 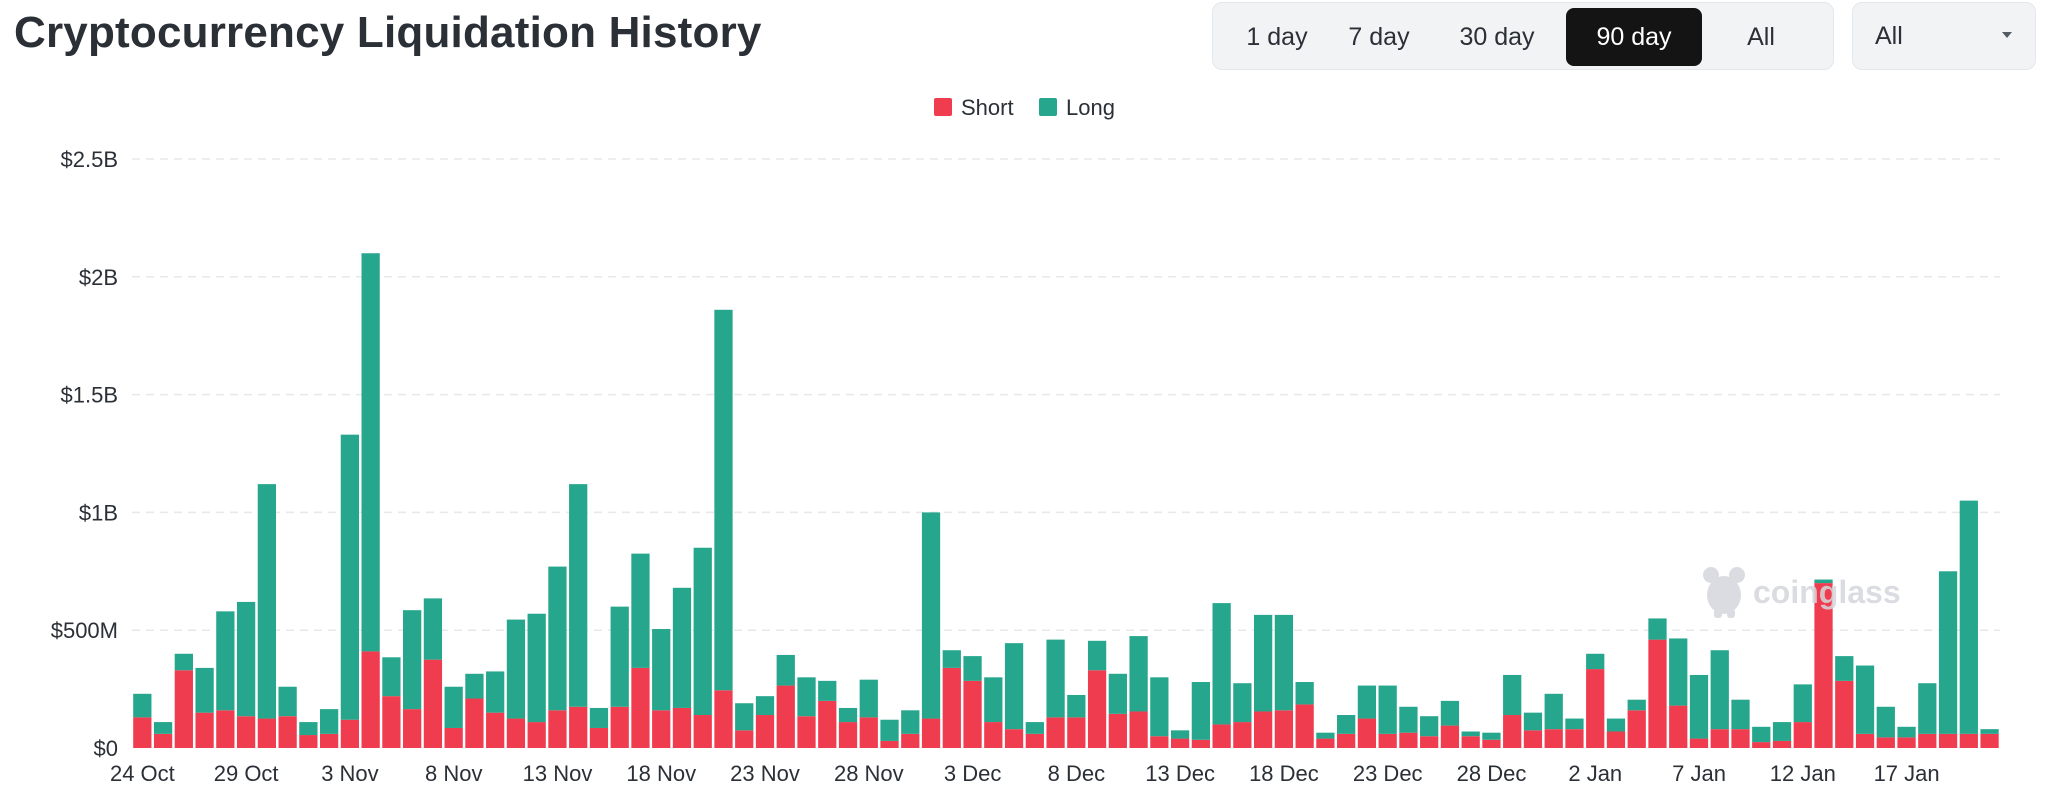 What do you see at coordinates (1944, 36) in the screenshot?
I see `asset-select: All` at bounding box center [1944, 36].